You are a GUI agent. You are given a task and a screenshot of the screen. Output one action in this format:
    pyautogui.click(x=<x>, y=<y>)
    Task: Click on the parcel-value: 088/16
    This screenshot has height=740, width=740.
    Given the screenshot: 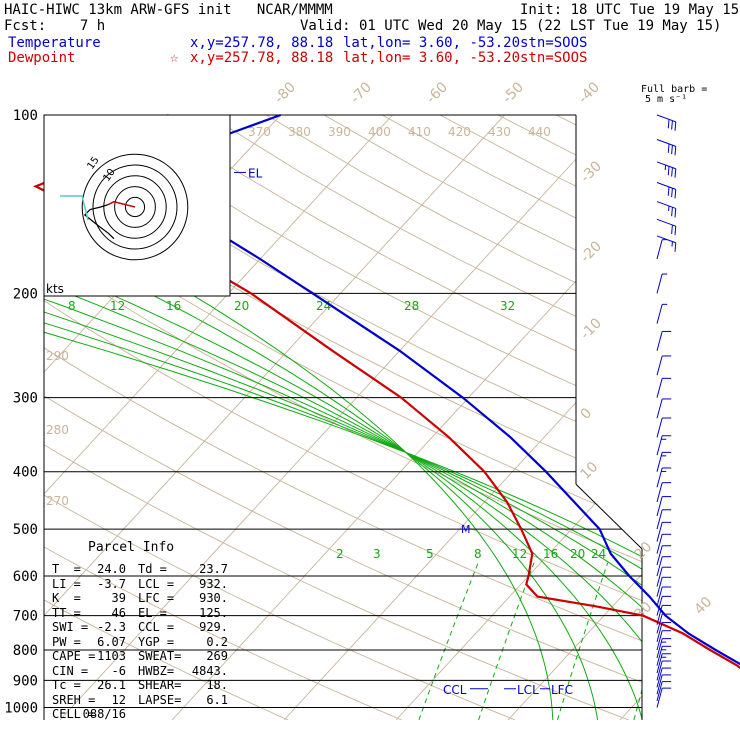 What is the action you would take?
    pyautogui.click(x=104, y=714)
    